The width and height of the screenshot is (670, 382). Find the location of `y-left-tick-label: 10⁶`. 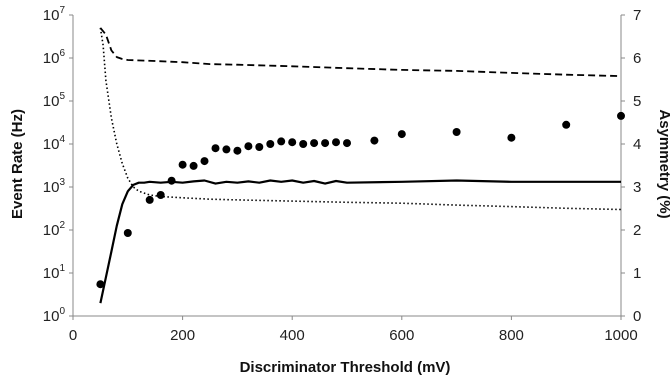

y-left-tick-label: 10⁶ is located at coordinates (54, 57).